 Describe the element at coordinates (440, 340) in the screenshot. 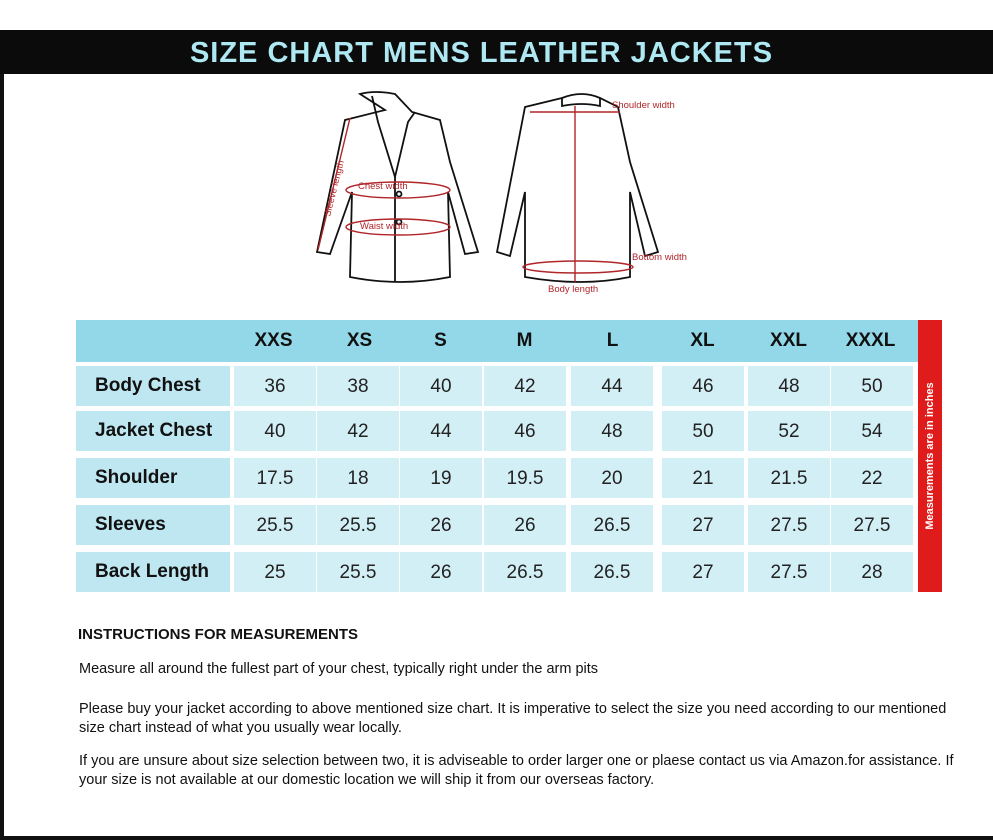

I see `size-header: S` at that location.